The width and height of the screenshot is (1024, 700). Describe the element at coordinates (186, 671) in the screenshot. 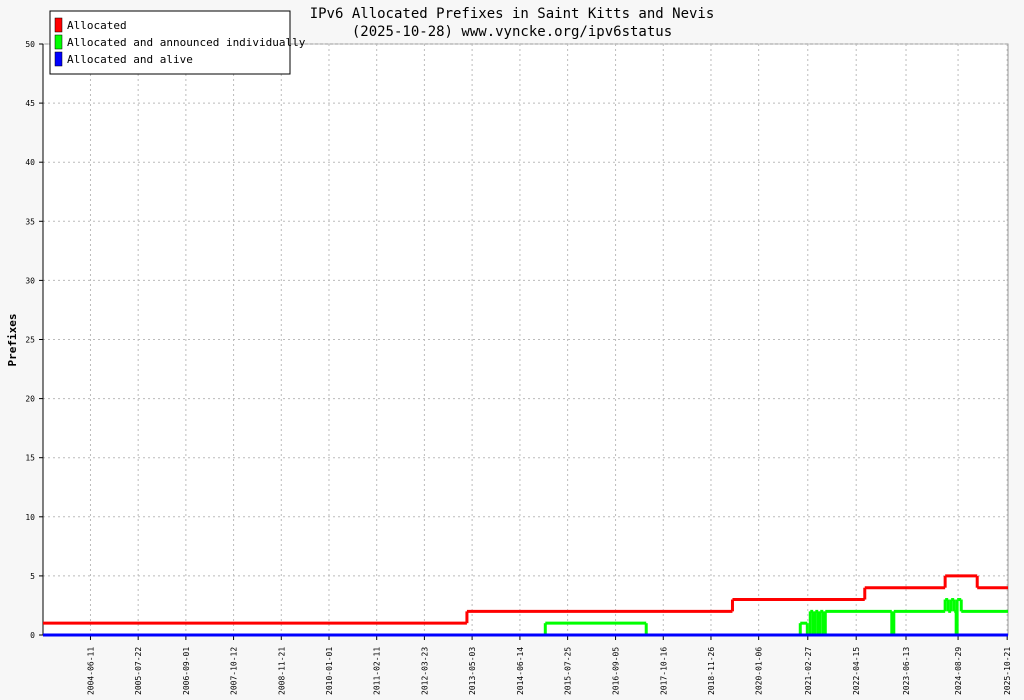

I see `x-tick-label: 2006-09-01` at that location.